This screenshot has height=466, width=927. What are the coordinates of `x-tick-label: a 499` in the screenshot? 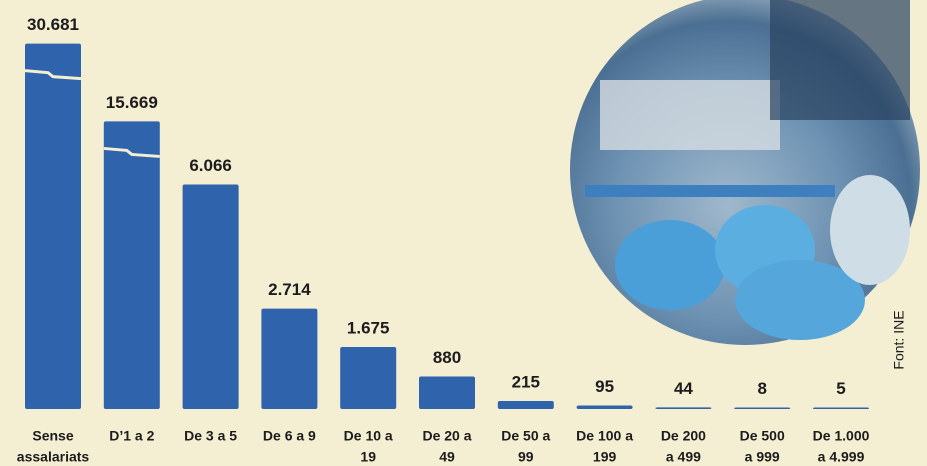 It's located at (683, 457).